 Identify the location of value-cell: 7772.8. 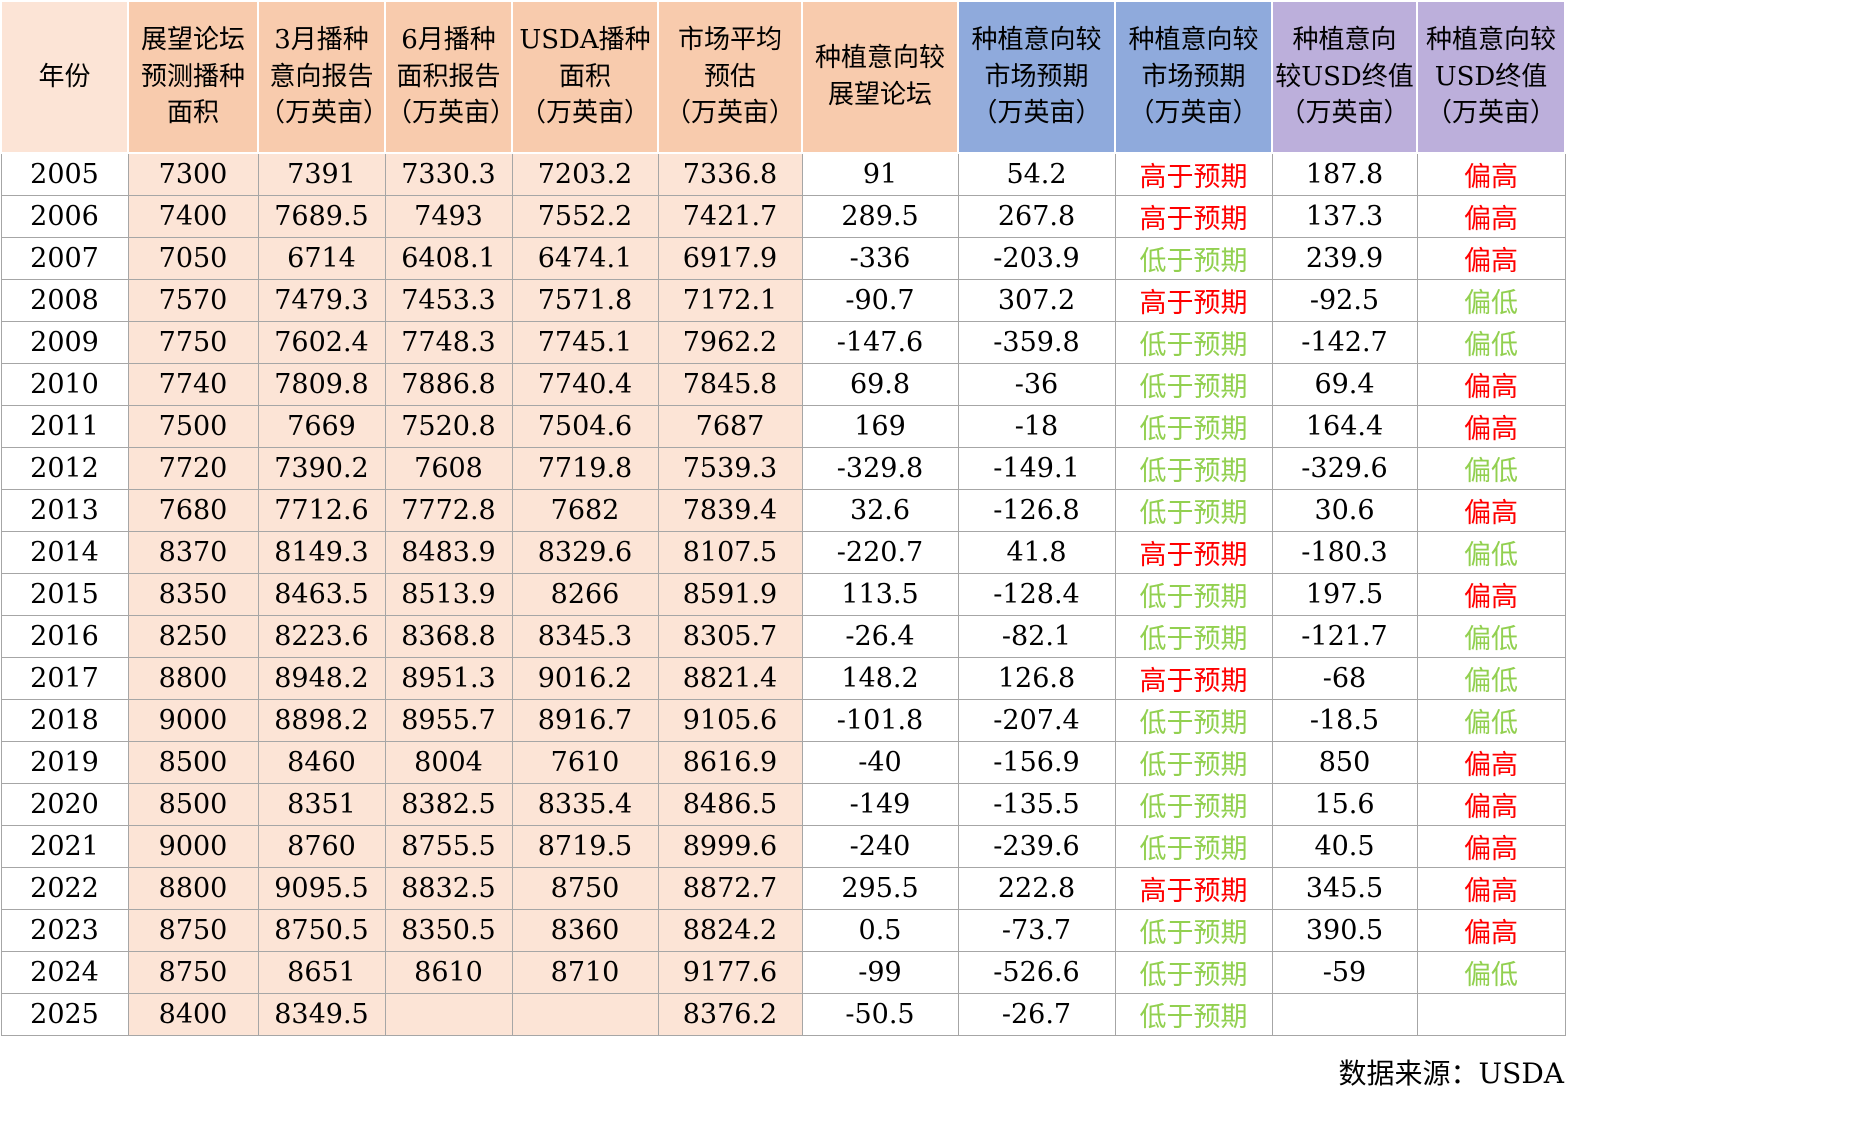
(448, 510).